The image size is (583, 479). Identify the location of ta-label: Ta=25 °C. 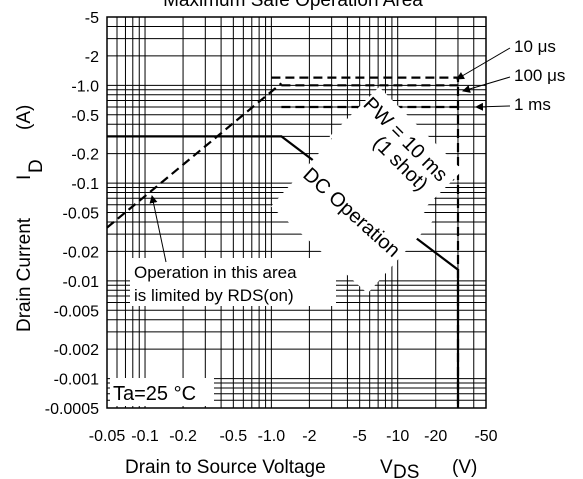
(154, 394).